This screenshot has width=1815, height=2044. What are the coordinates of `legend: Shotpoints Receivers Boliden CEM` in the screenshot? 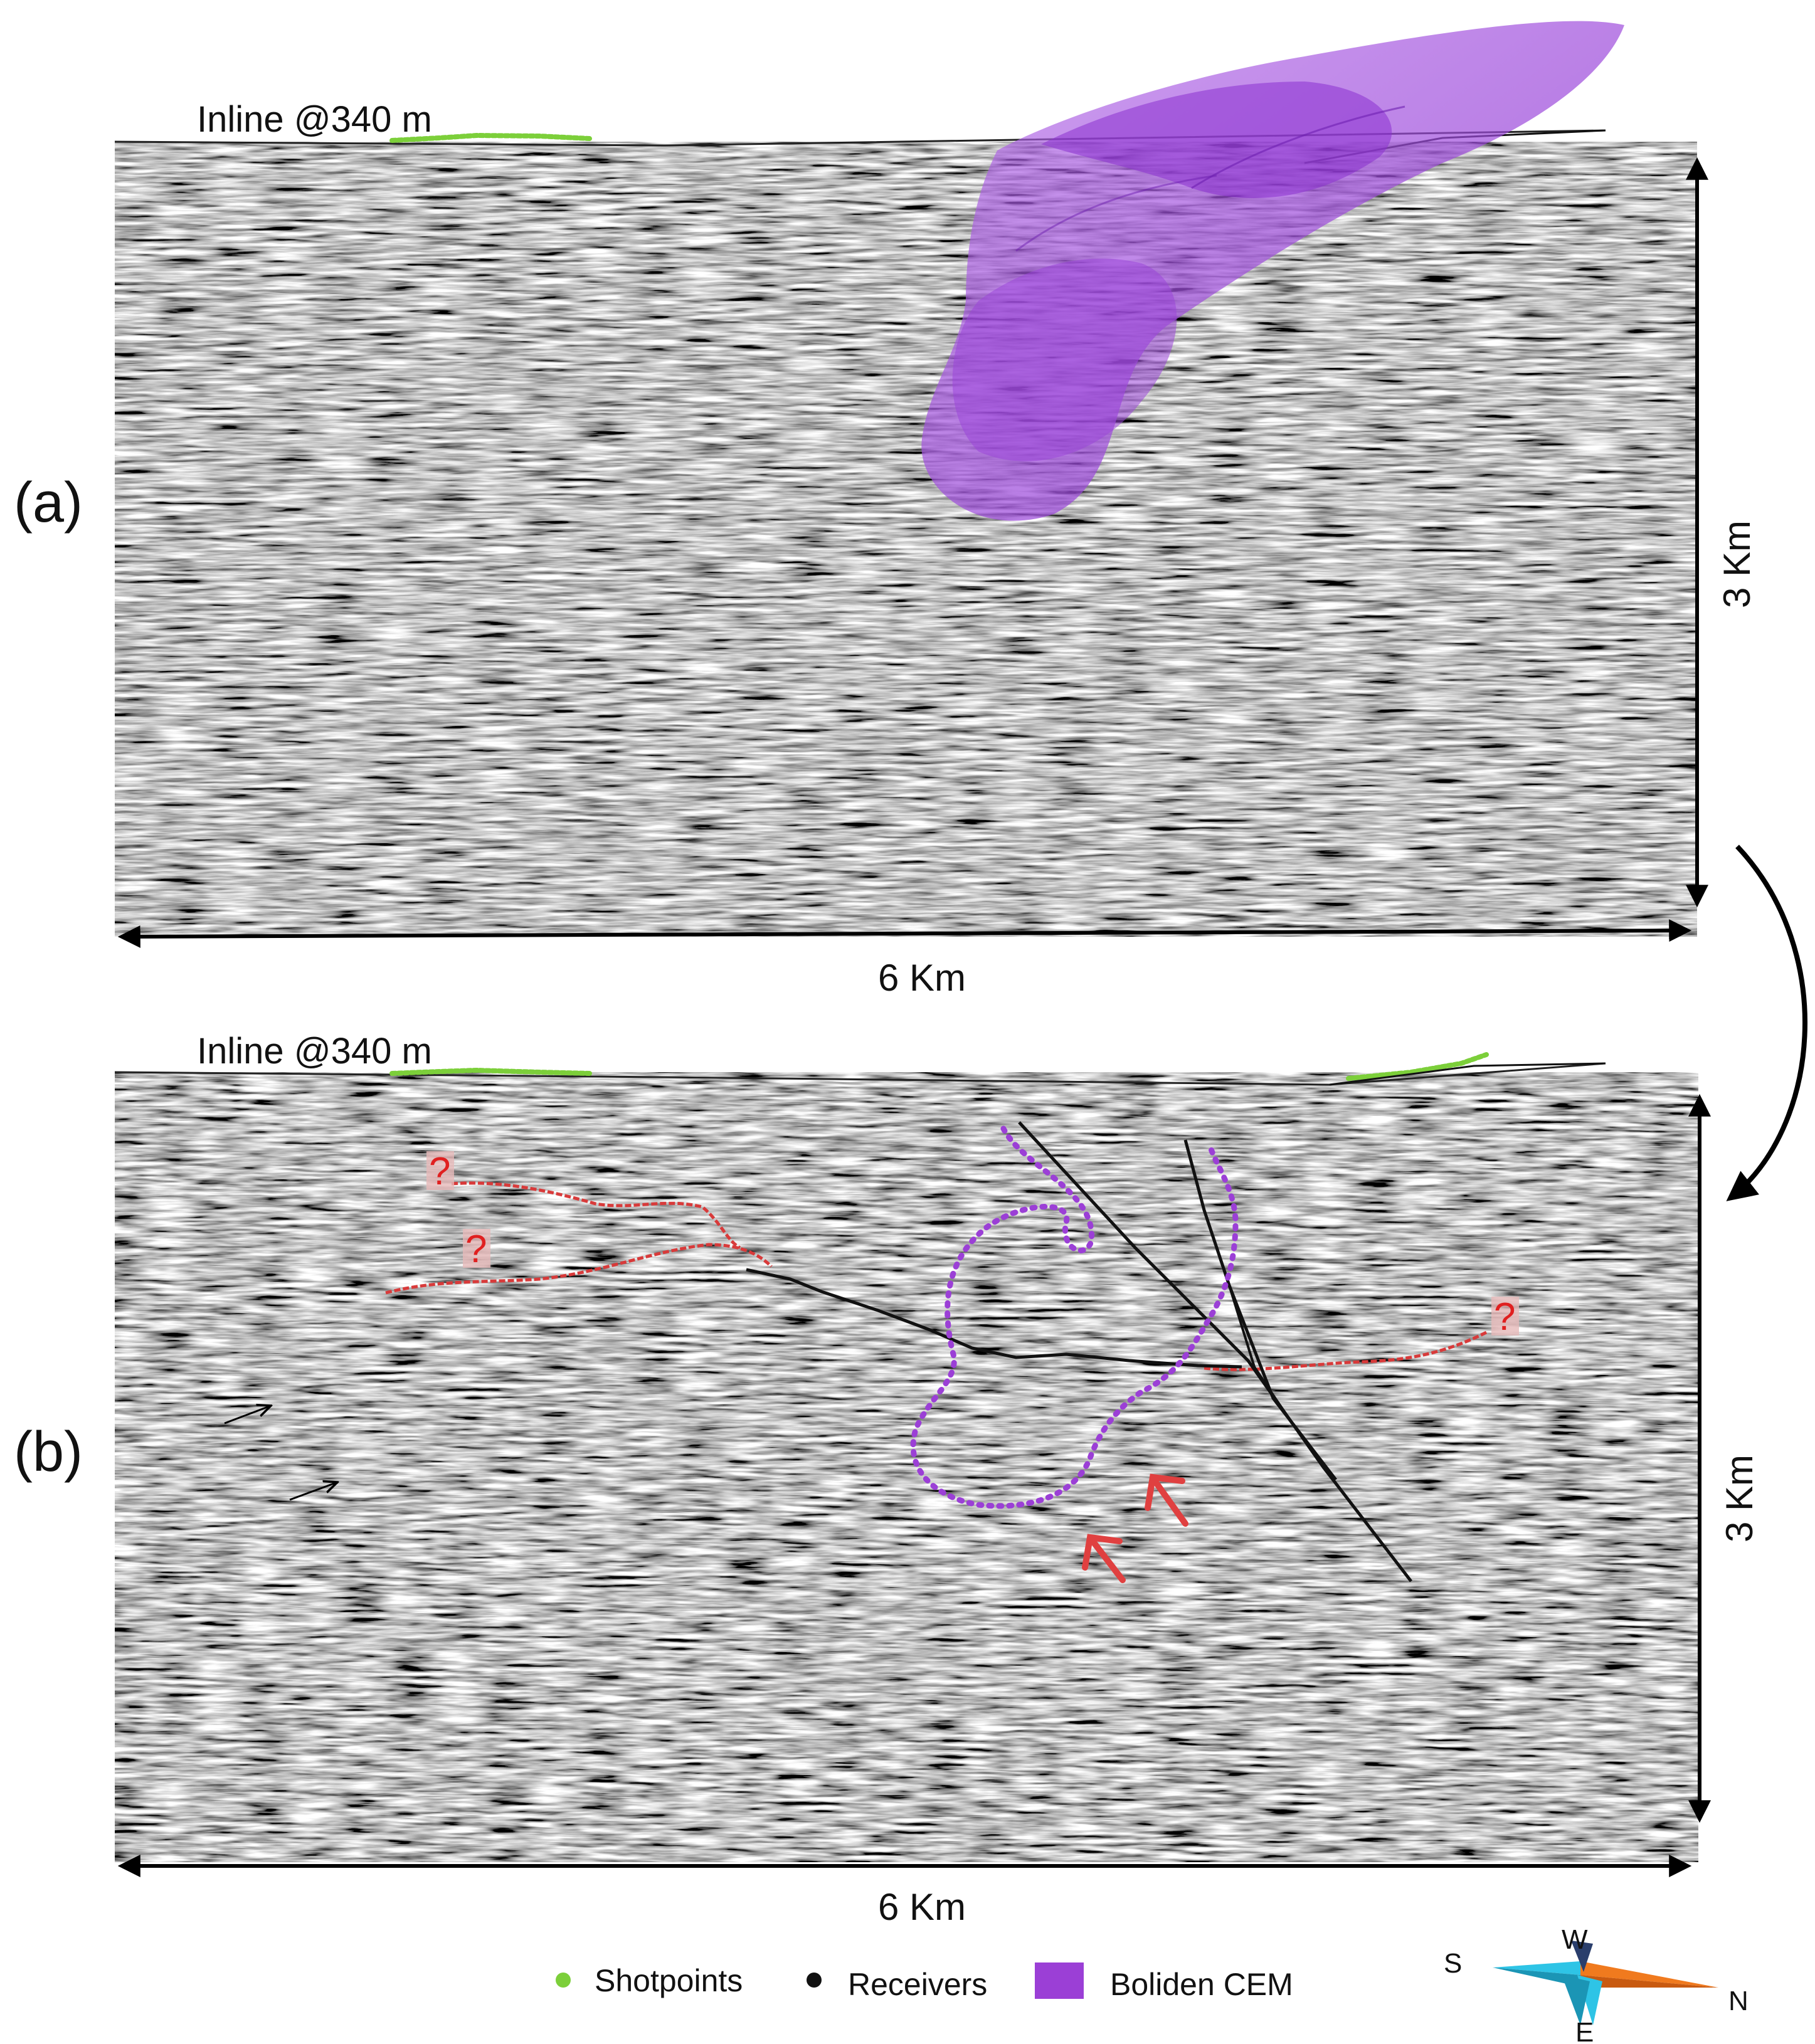 It's located at (924, 1982).